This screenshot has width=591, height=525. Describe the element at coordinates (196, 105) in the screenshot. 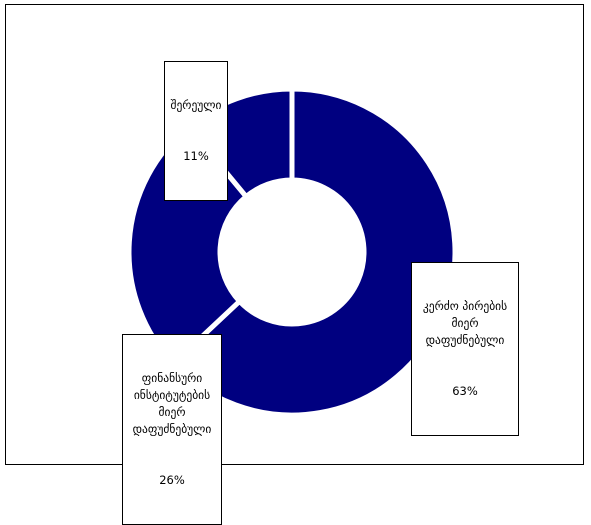

I see `slice-name-mixed: შერეული` at that location.